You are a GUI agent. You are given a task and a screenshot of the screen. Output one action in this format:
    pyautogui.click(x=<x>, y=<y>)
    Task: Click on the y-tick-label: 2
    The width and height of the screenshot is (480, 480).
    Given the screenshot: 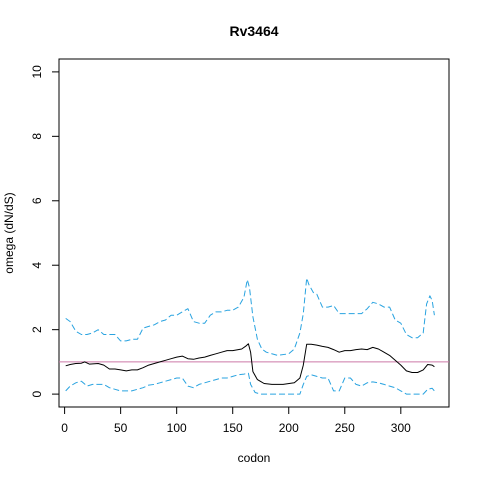 What is the action you would take?
    pyautogui.click(x=37, y=329)
    